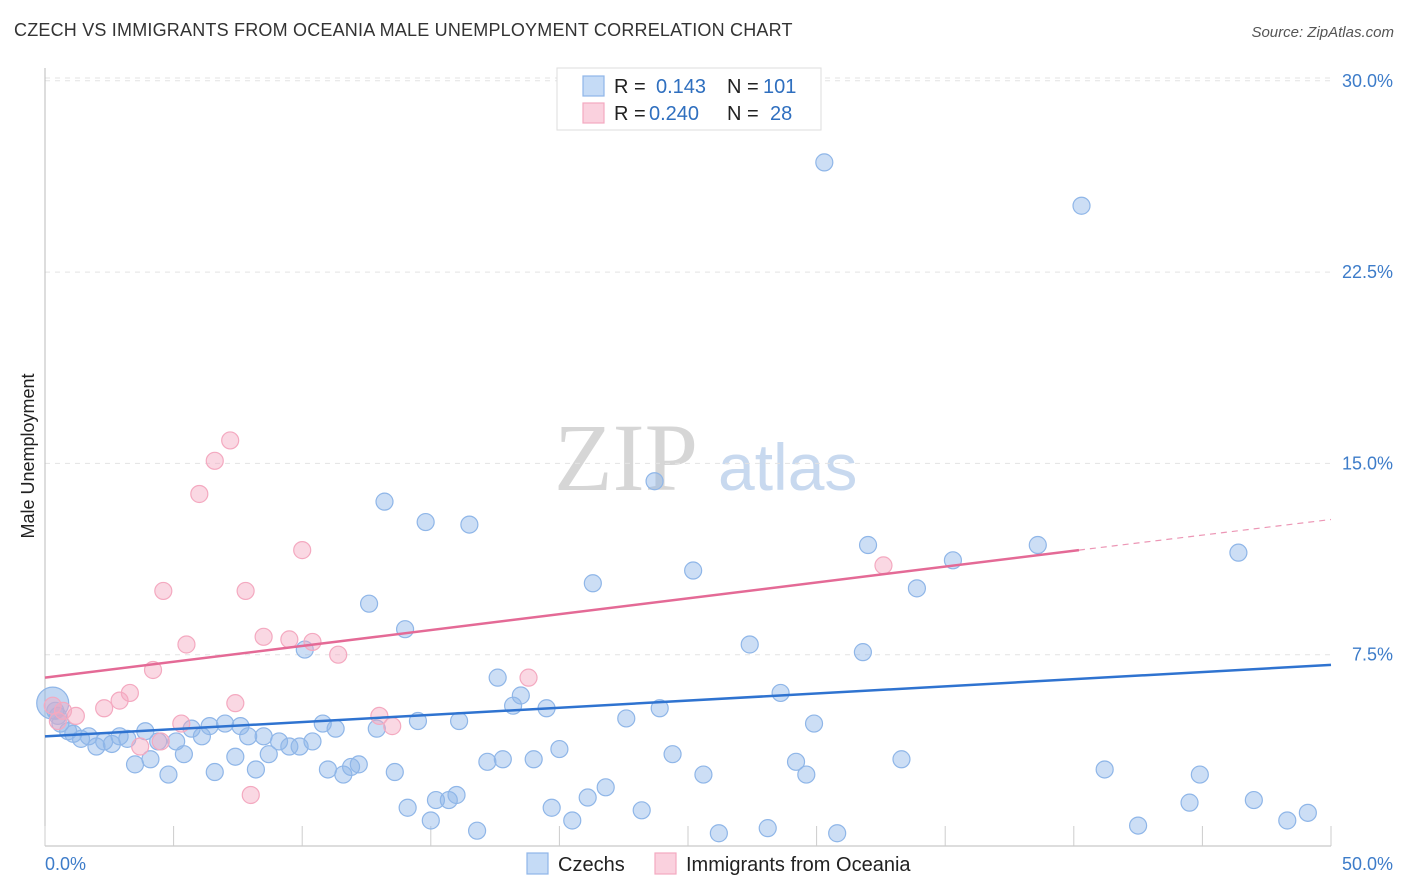  Describe the element at coordinates (1205, 534) in the screenshot. I see `trend-line-oceania-extension` at that location.